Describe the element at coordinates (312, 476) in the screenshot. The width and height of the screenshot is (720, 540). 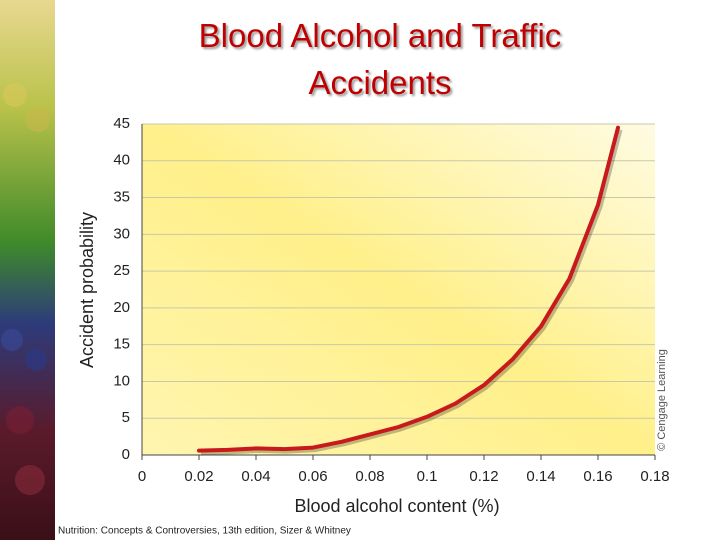
I see `x-tick-label: 0.06` at that location.